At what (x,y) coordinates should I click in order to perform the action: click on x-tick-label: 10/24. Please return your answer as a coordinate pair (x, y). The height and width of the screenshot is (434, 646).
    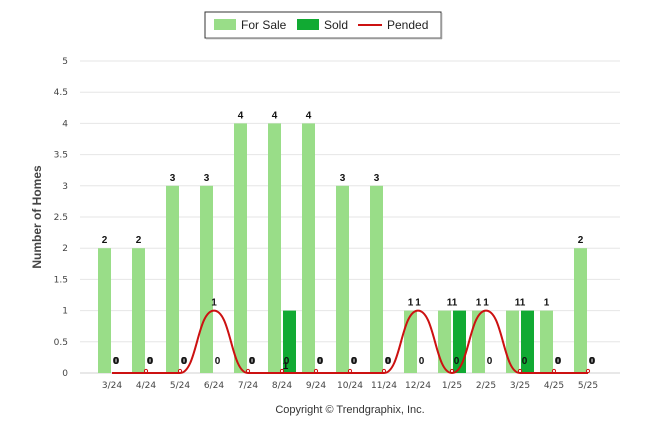
    Looking at the image, I should click on (350, 386).